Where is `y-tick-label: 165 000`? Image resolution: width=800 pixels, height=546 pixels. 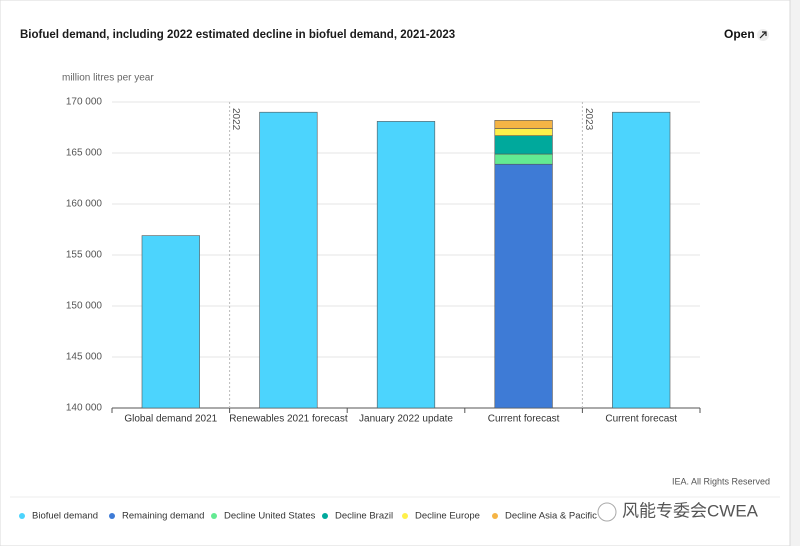 y-tick-label: 165 000 is located at coordinates (84, 153).